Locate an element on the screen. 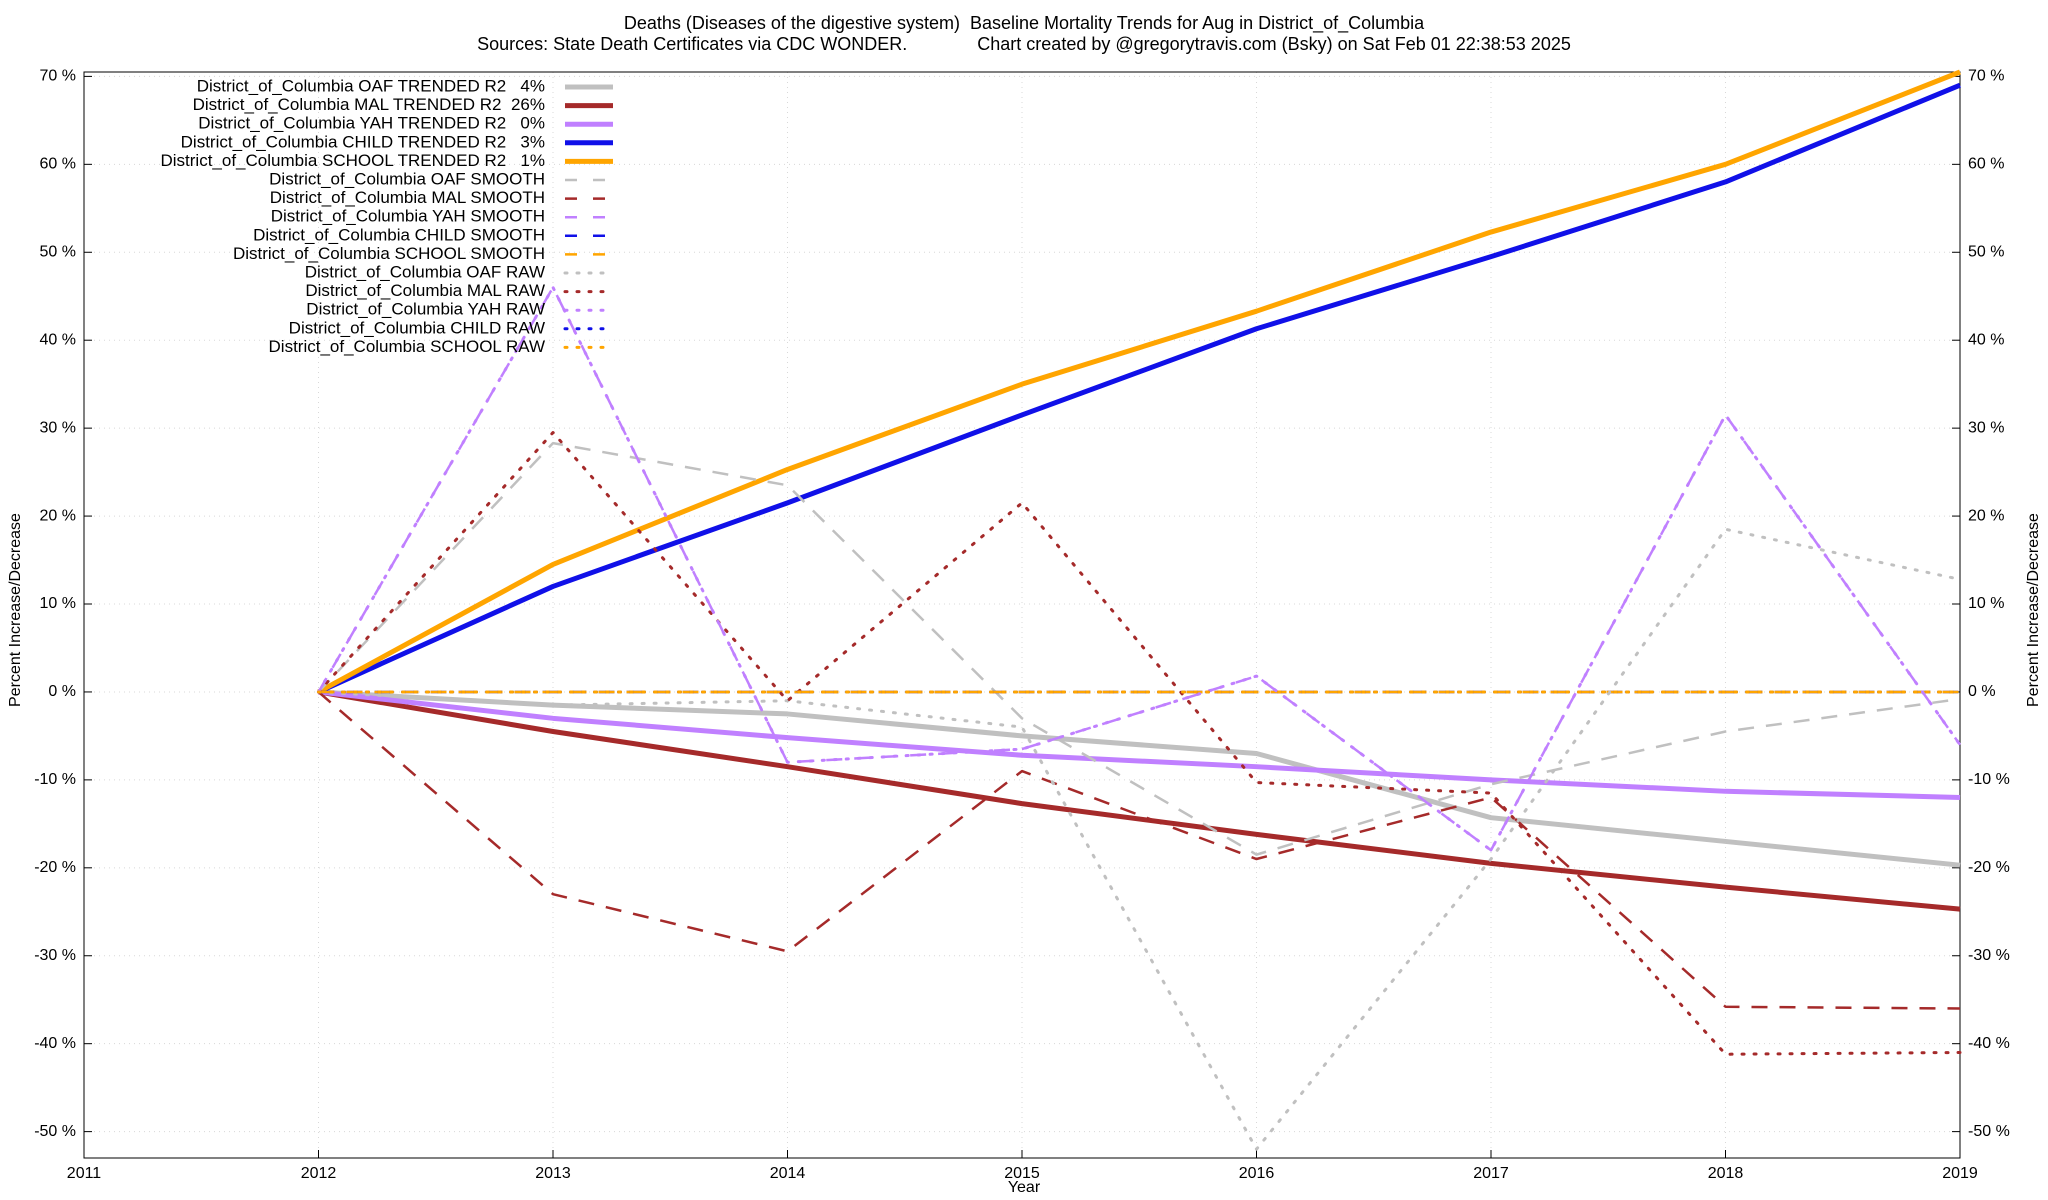 The height and width of the screenshot is (1200, 2048). y2-axis-label: Percent Increase/Decrease is located at coordinates (2033, 610).